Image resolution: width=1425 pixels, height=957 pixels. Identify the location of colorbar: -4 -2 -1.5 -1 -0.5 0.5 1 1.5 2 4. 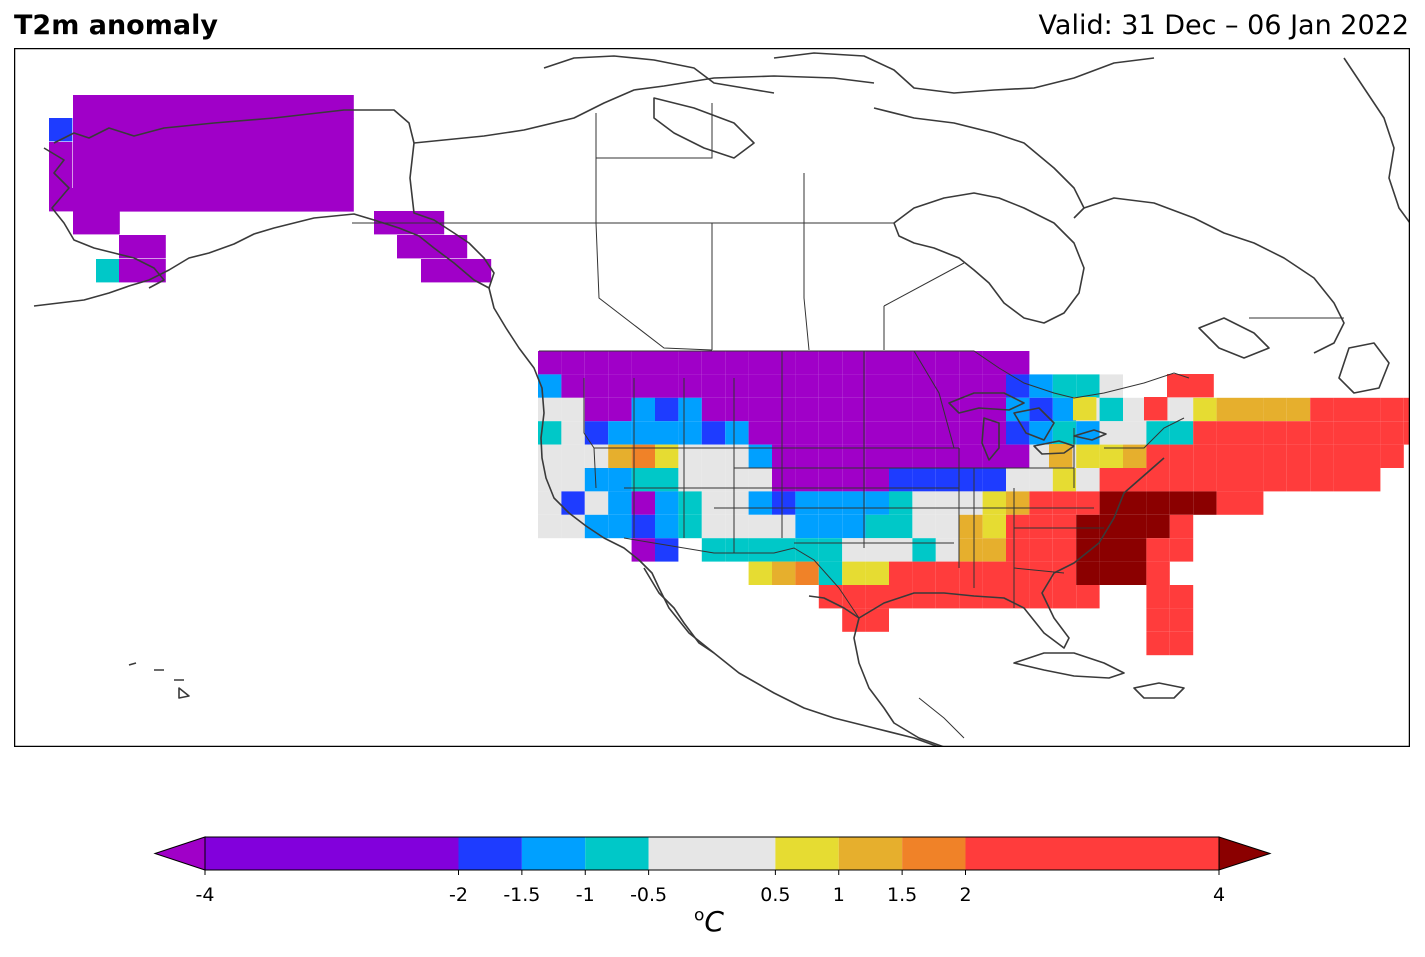
(712, 871).